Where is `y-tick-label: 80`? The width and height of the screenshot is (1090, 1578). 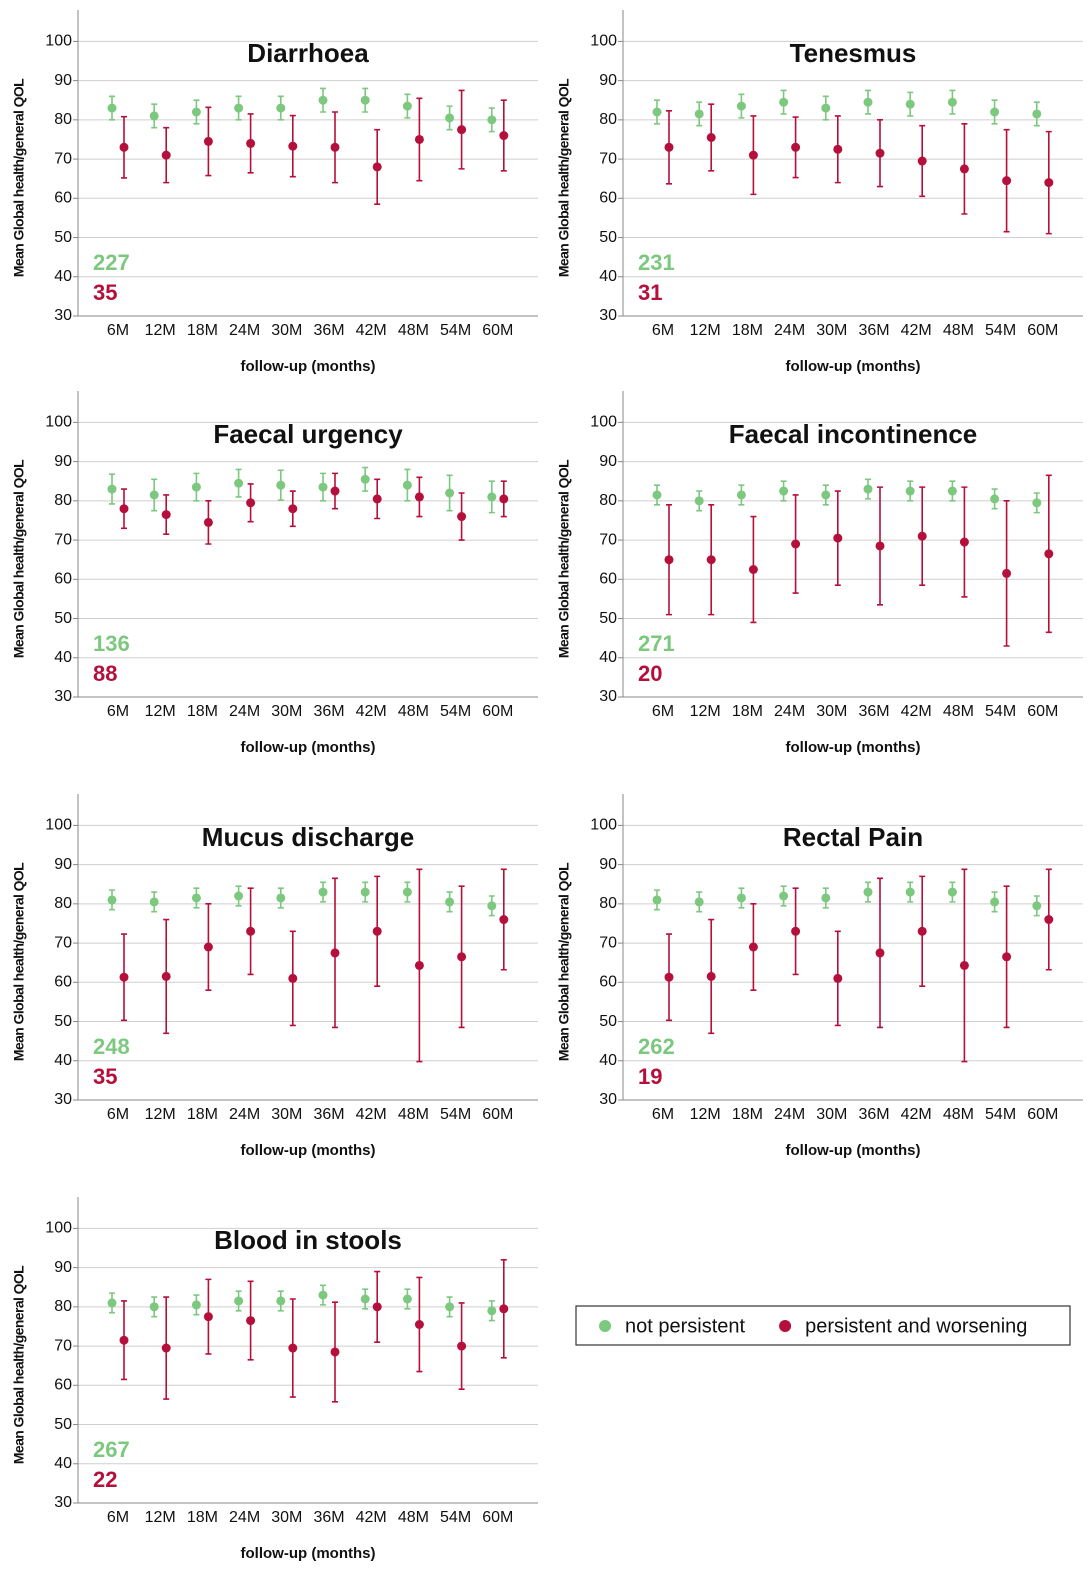
y-tick-label: 80 is located at coordinates (608, 903).